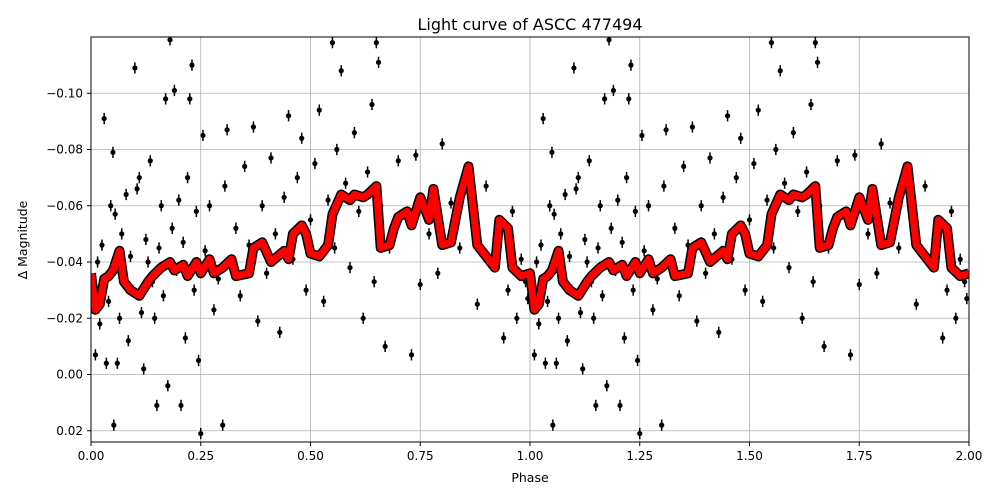  What do you see at coordinates (91, 456) in the screenshot?
I see `x-tick-label: 0.00` at bounding box center [91, 456].